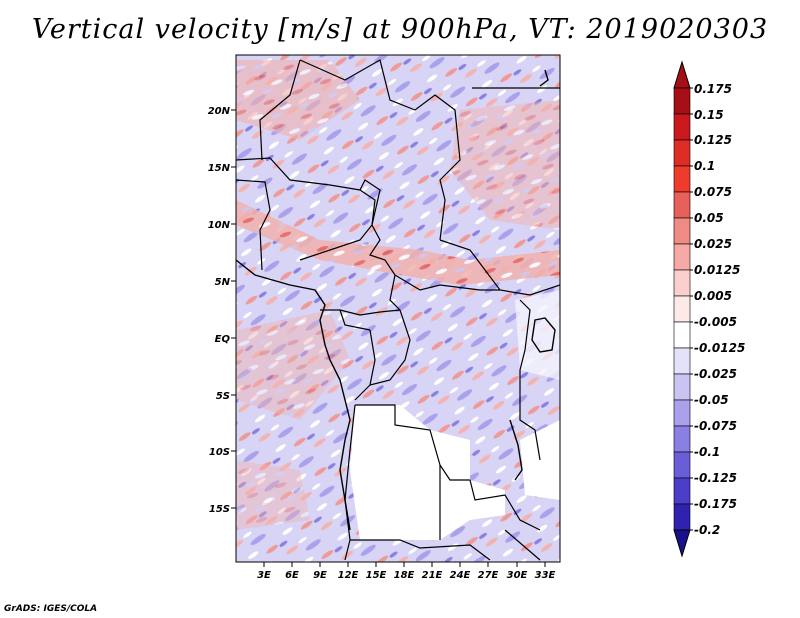  What do you see at coordinates (711, 400) in the screenshot?
I see `colorbar-label: -0.05` at bounding box center [711, 400].